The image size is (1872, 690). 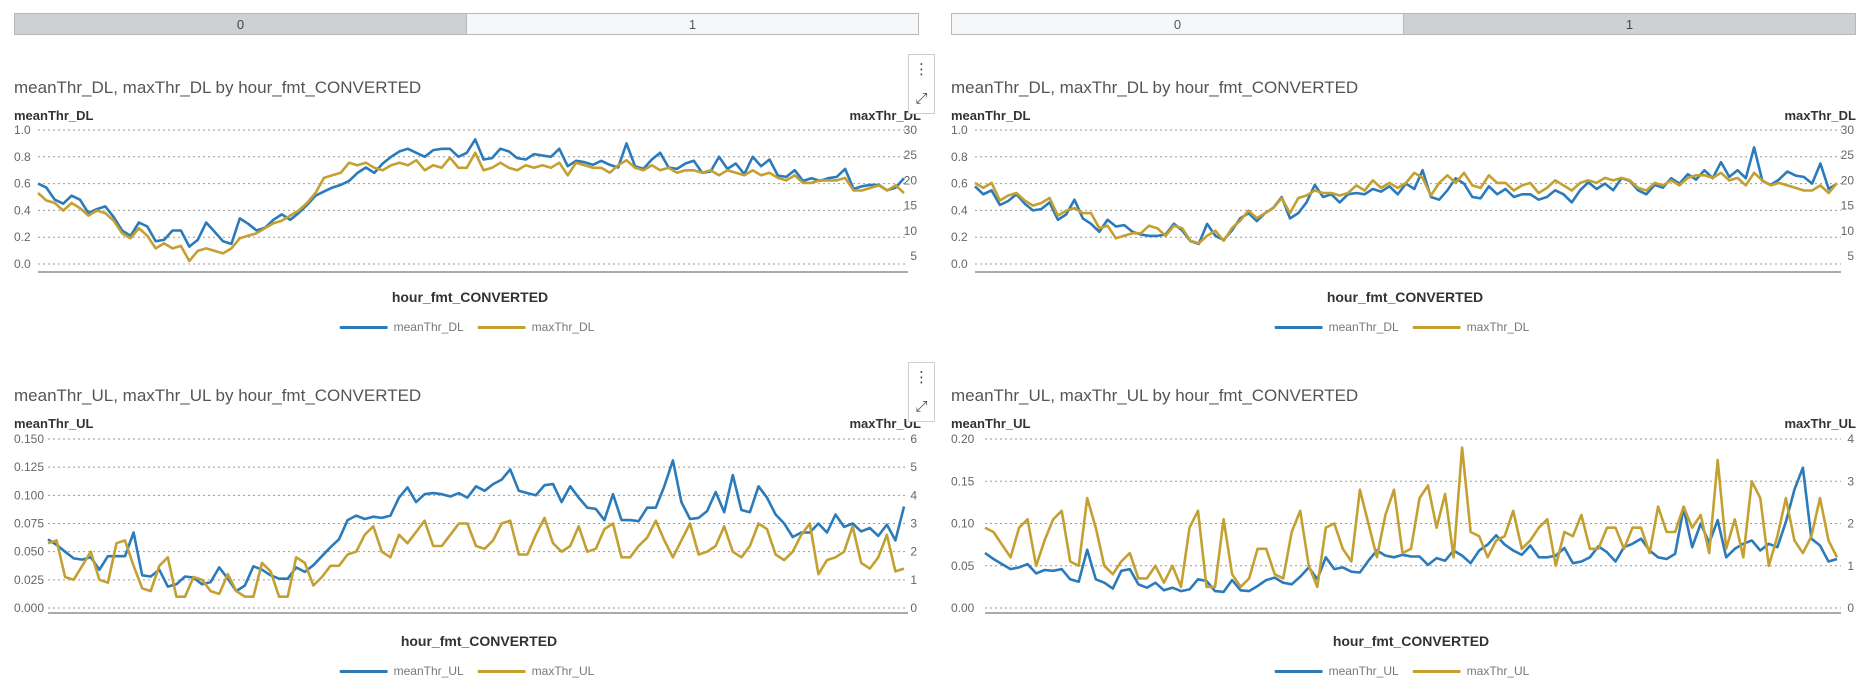 I want to click on line-chart-dl-panel-0: 0.0 0.2 0.4 0.6 0.8 1.0 5 10 15 20 25 30, so click(x=466, y=198).